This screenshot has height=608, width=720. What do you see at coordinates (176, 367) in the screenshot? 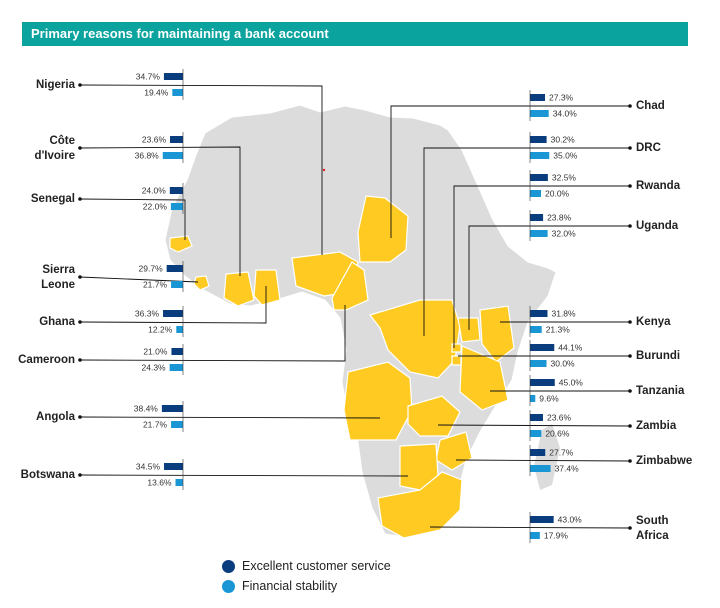
I see `bar-financial-cameroon` at bounding box center [176, 367].